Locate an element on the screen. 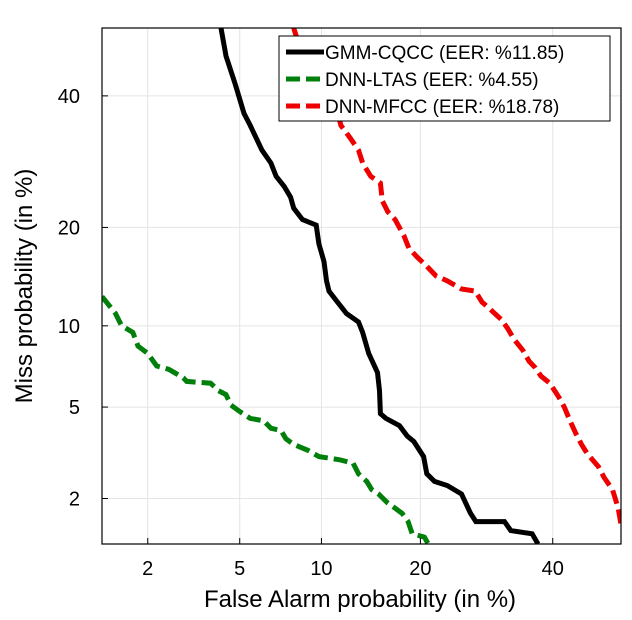  legend-box is located at coordinates (444, 78).